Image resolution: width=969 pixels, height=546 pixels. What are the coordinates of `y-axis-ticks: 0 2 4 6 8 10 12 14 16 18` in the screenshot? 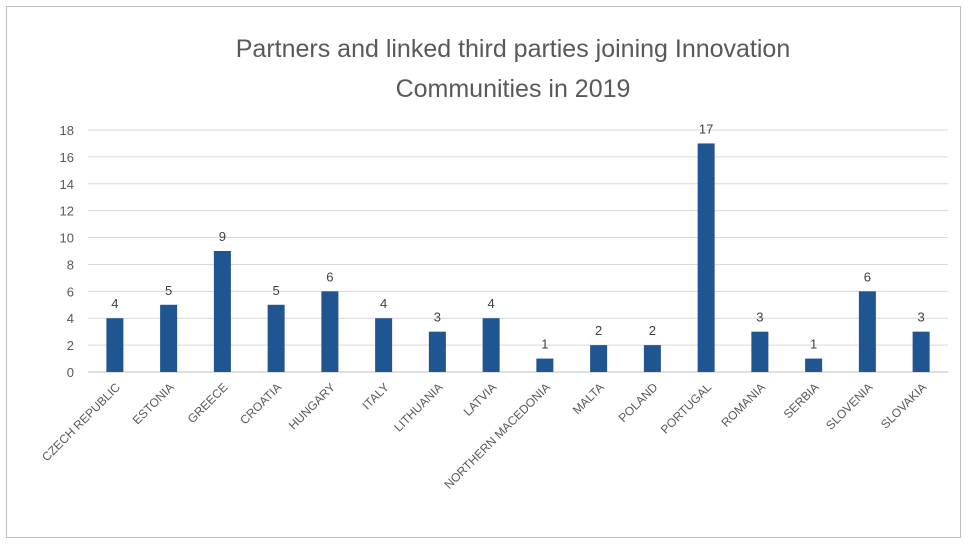 It's located at (67, 251).